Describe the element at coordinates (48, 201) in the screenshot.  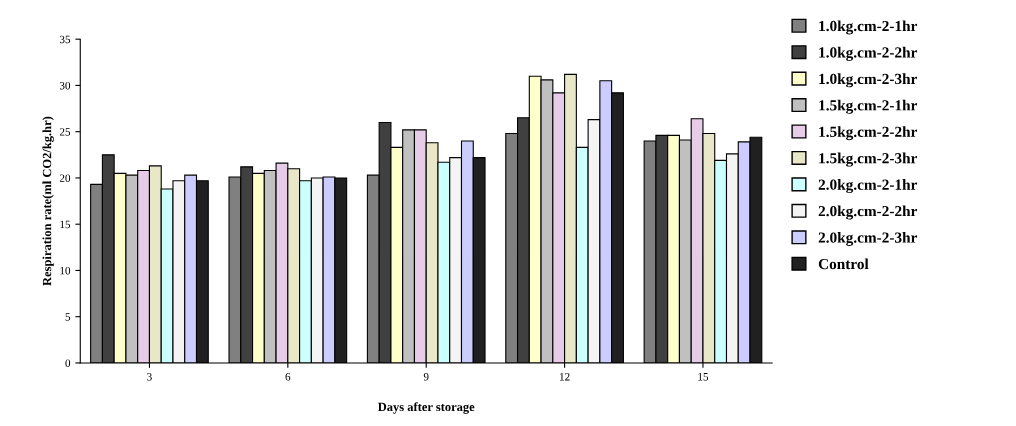
I see `y-axis-title: Respiration rate(ml CO2/kg.hr)` at that location.